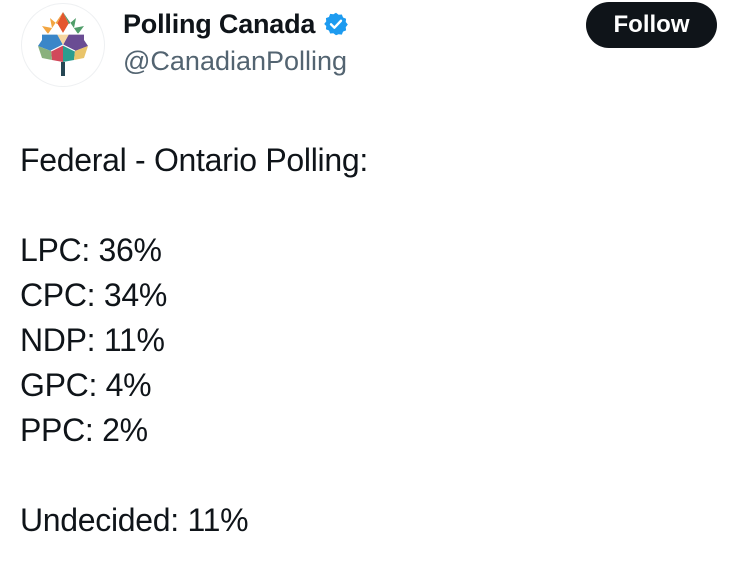  I want to click on poll-result-line: NDP: 11%, so click(92, 340).